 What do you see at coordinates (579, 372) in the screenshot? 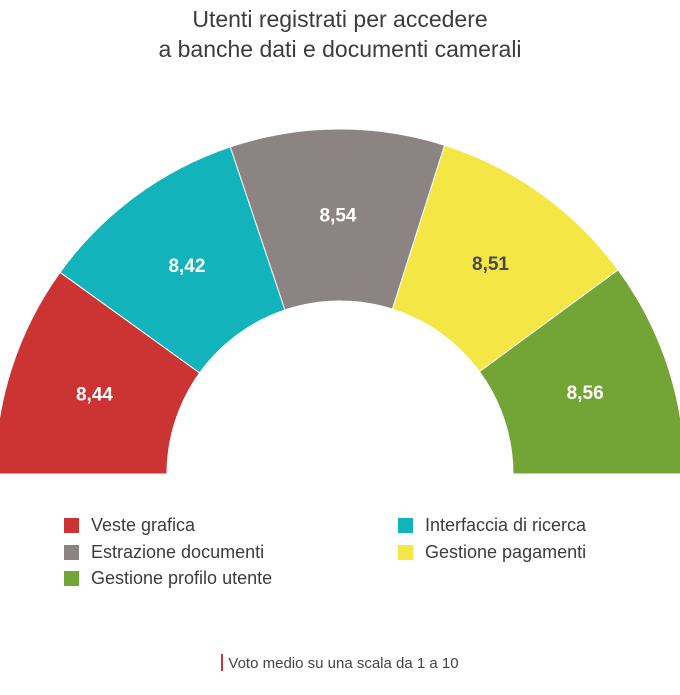
I see `slice-gestione-profilo-utente` at bounding box center [579, 372].